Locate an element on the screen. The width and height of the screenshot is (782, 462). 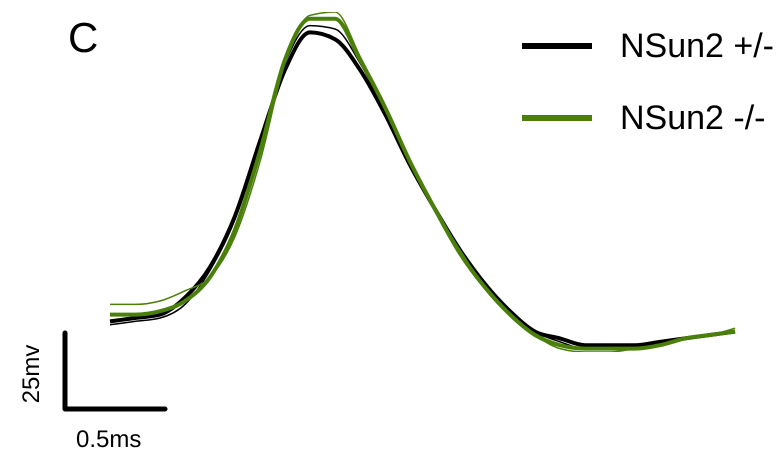
chart-title: C is located at coordinates (83, 38).